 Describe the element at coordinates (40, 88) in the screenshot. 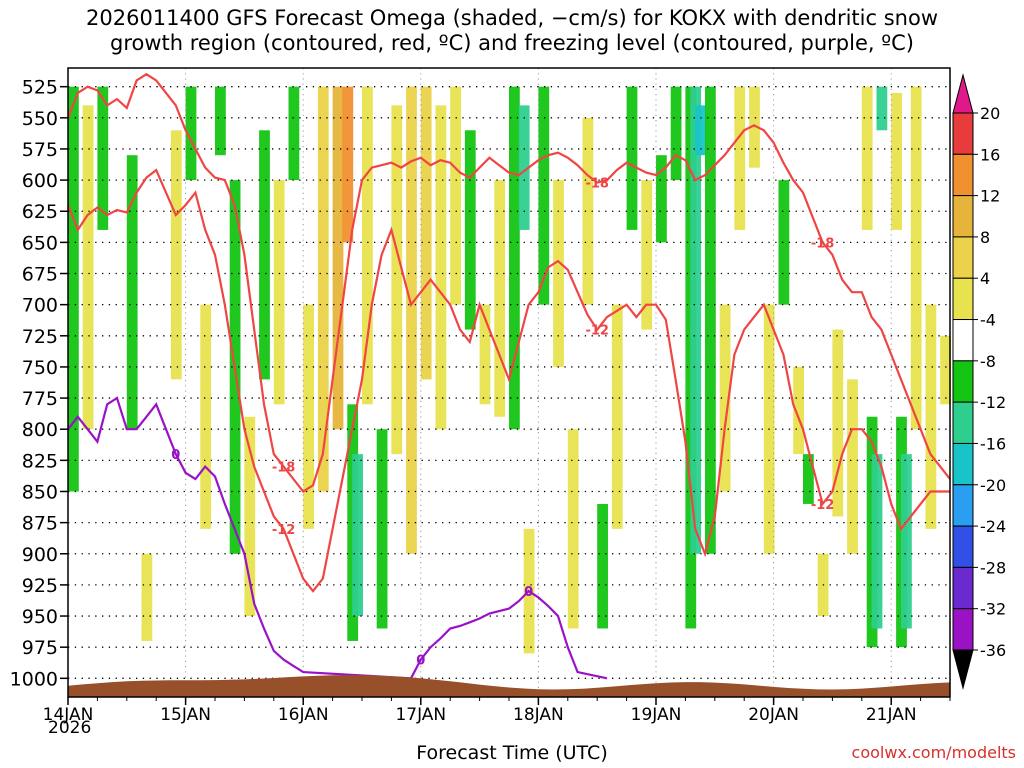

I see `y-tick-label: 525` at that location.